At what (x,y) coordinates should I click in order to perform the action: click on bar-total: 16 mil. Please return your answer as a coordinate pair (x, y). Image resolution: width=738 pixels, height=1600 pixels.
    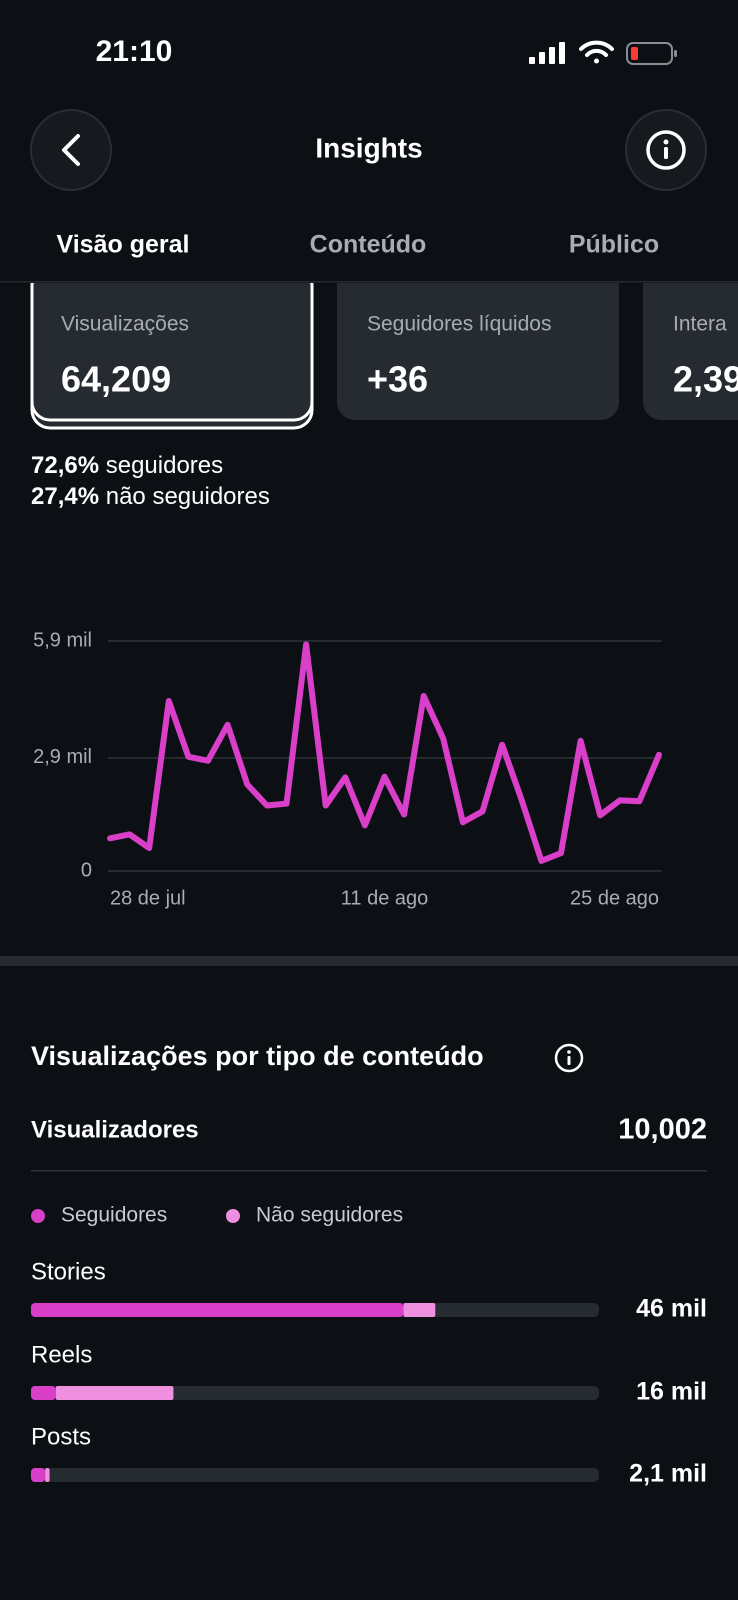
    Looking at the image, I should click on (671, 1392).